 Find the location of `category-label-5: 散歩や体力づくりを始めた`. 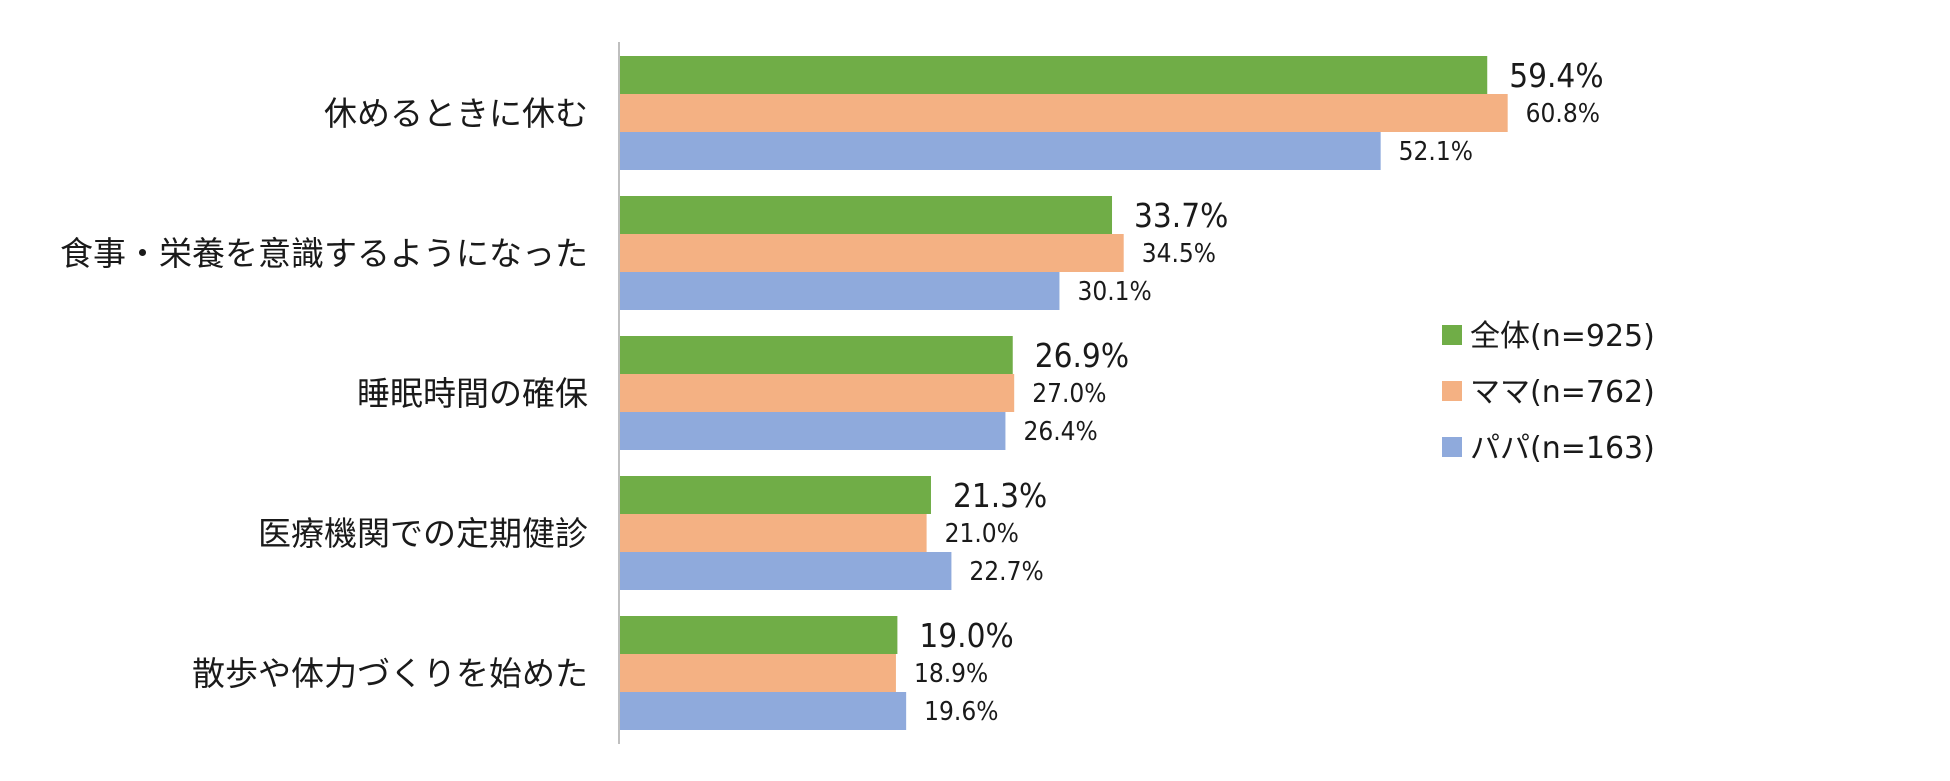

category-label-5: 散歩や体力づくりを始めた is located at coordinates (390, 673).